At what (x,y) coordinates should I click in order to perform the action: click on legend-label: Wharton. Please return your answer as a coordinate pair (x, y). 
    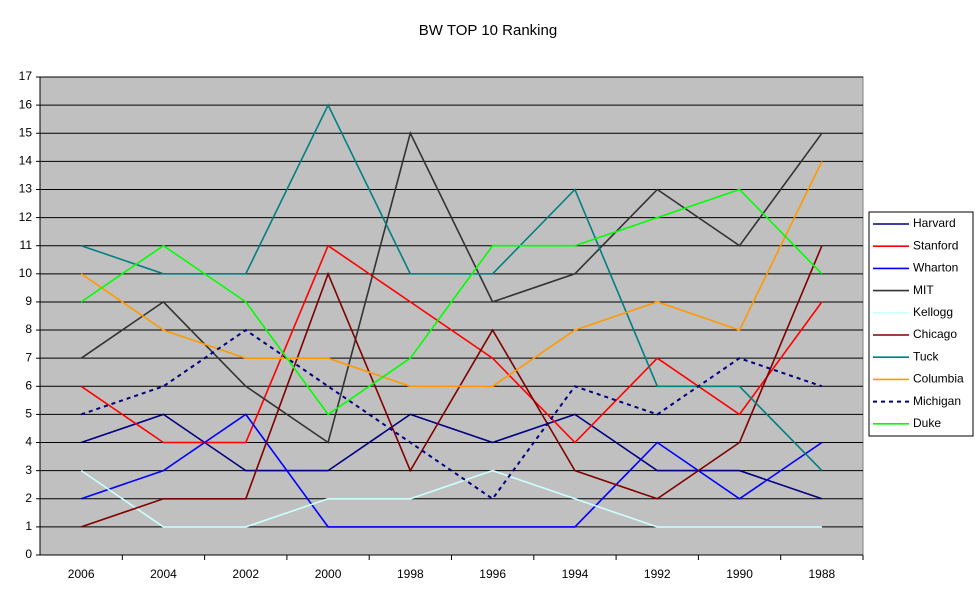
    Looking at the image, I should click on (935, 268).